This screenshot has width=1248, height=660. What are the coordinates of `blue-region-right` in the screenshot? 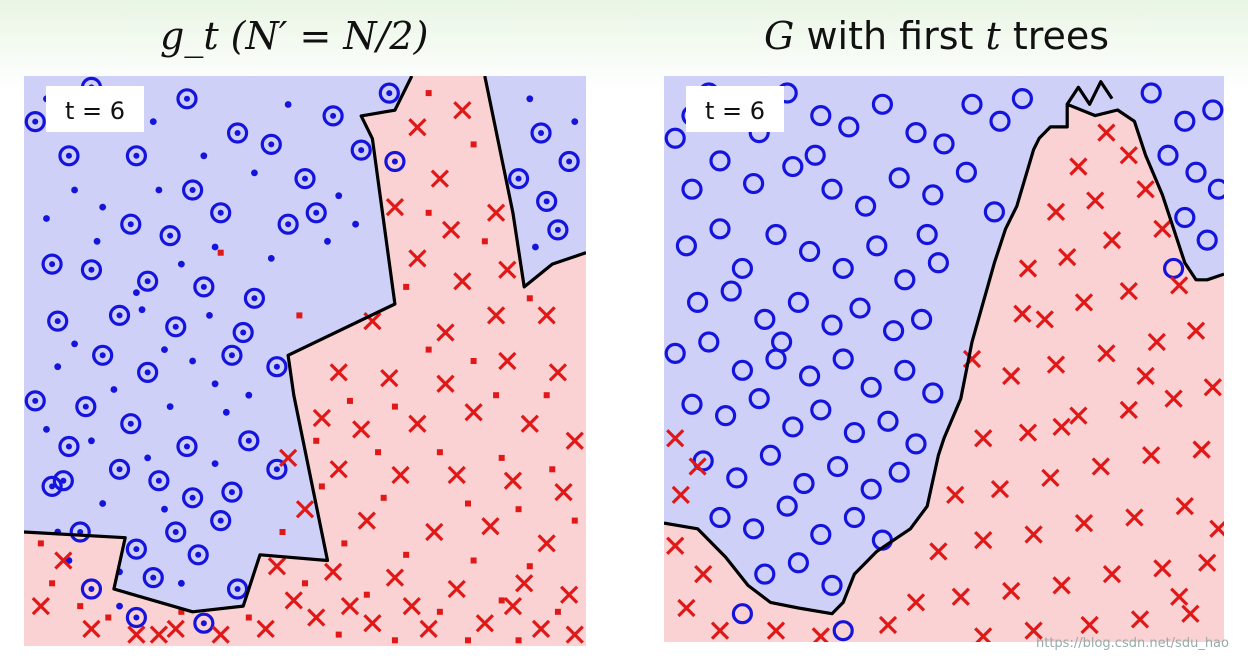 It's located at (535, 181).